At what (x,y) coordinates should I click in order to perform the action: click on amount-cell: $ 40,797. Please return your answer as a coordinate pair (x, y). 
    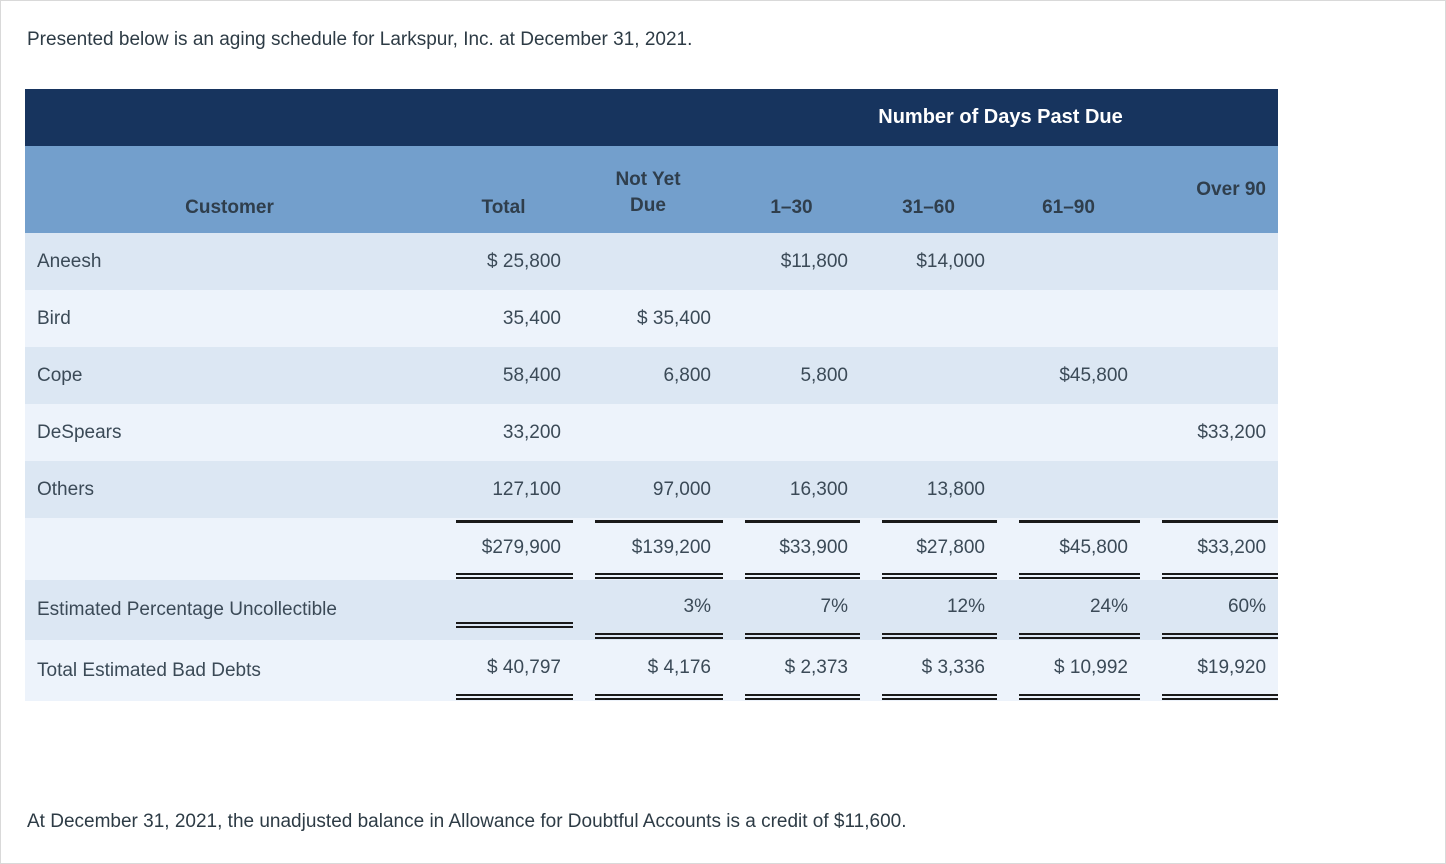
    Looking at the image, I should click on (503, 670).